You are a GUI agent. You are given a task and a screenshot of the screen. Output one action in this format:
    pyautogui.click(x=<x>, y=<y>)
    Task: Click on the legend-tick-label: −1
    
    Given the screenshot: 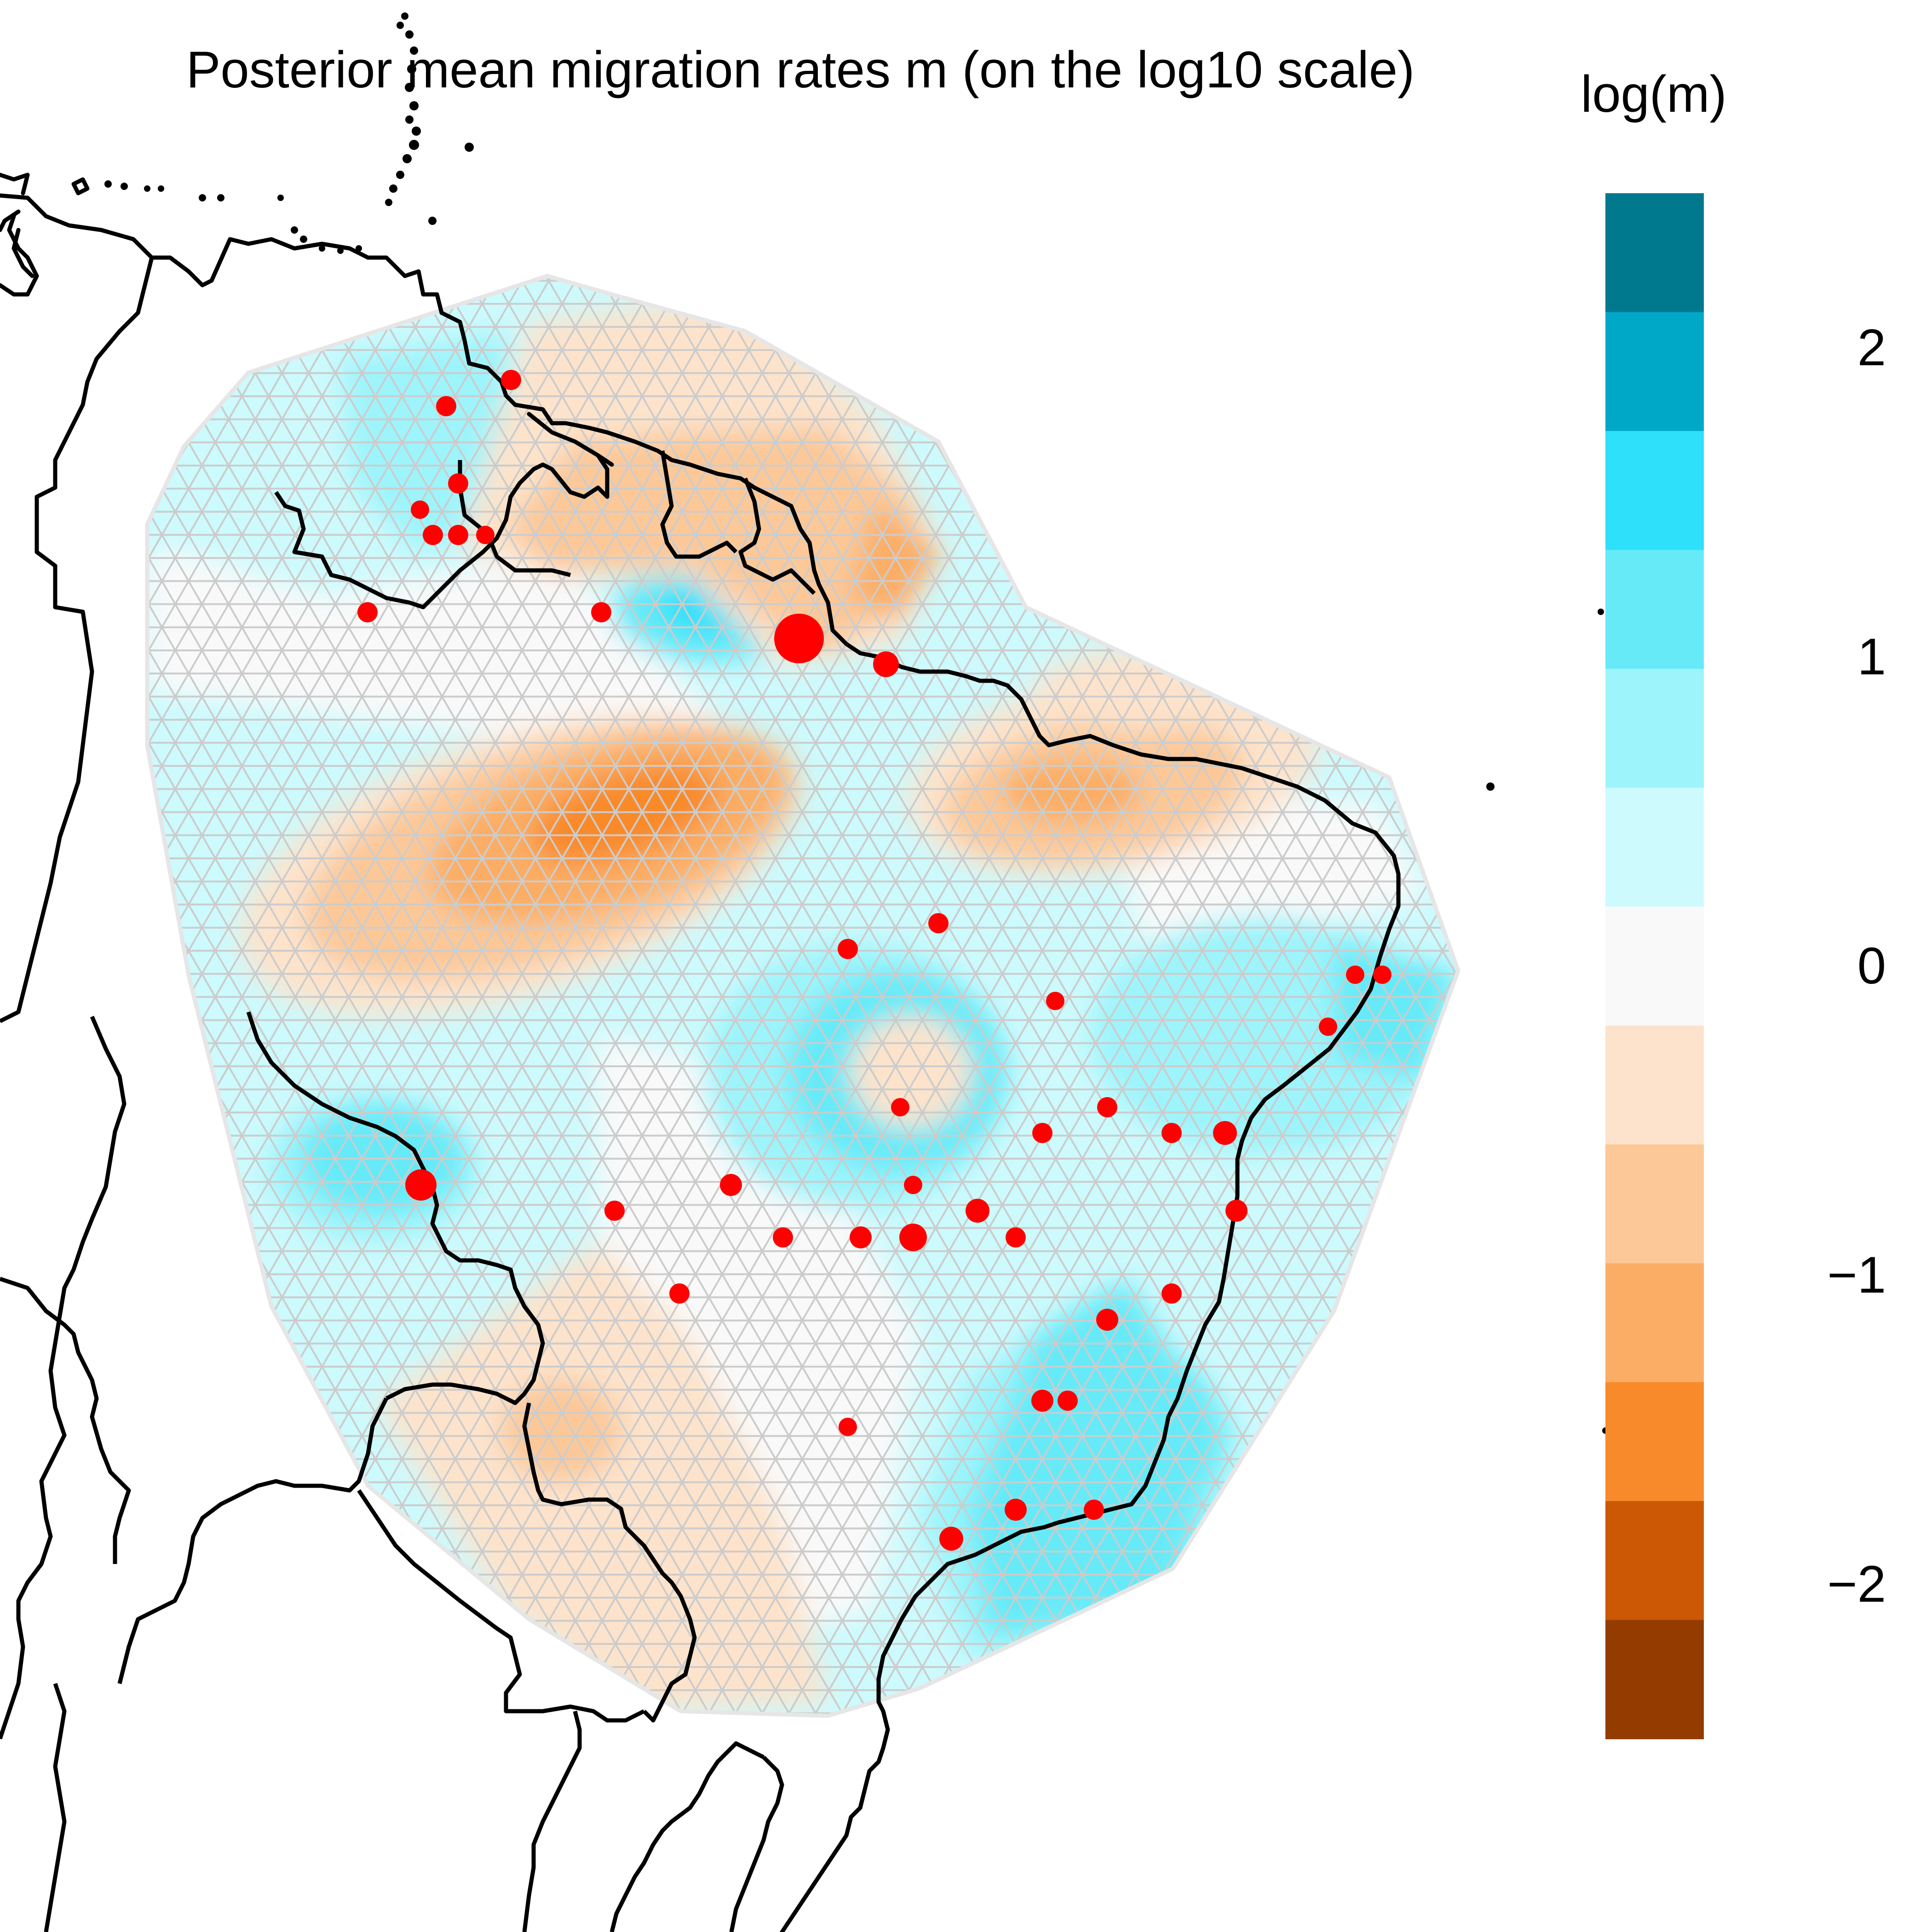 What is the action you would take?
    pyautogui.click(x=1856, y=1275)
    